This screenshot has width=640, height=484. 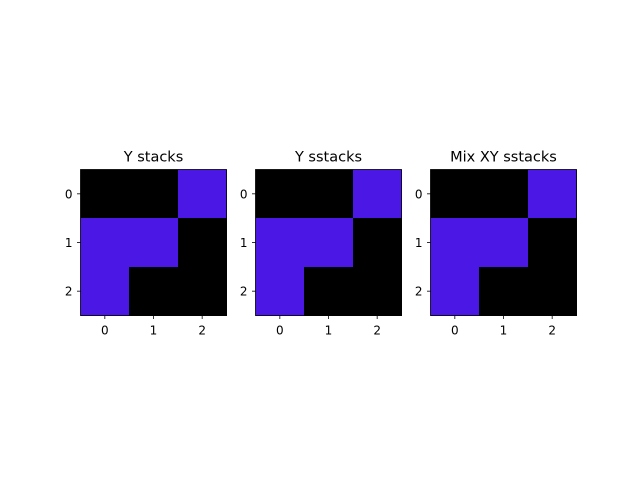 What do you see at coordinates (328, 158) in the screenshot?
I see `chart-title: Y sstacks` at bounding box center [328, 158].